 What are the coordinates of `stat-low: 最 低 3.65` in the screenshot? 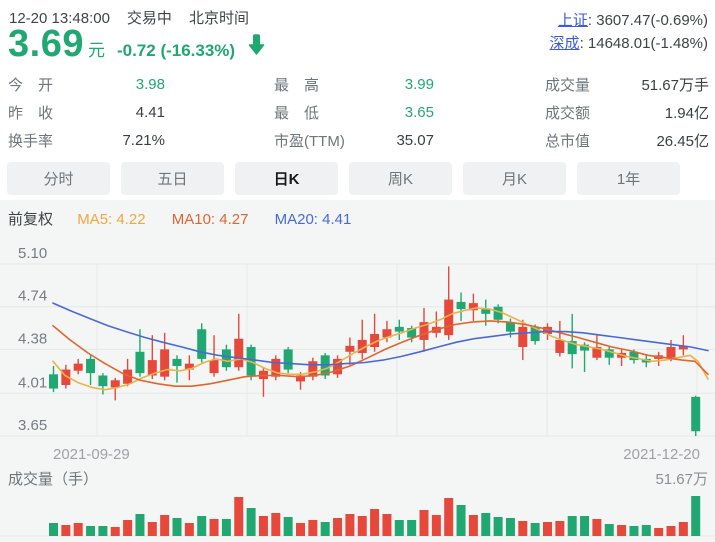 It's located at (354, 112).